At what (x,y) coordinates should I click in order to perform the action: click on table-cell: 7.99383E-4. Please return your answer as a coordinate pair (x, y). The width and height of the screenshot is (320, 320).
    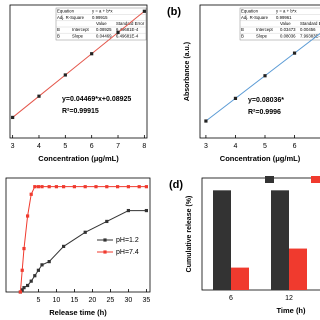
    Looking at the image, I should click on (310, 35).